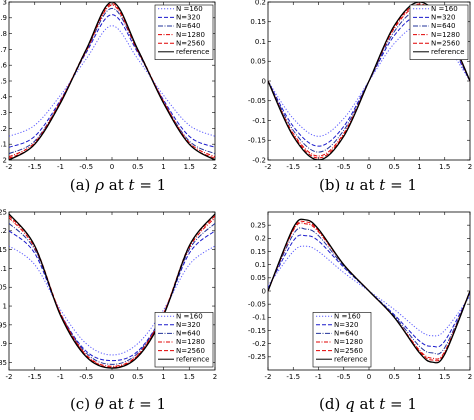 This screenshot has width=474, height=420. I want to click on y-tick-label: 2.8, so click(3, 34).